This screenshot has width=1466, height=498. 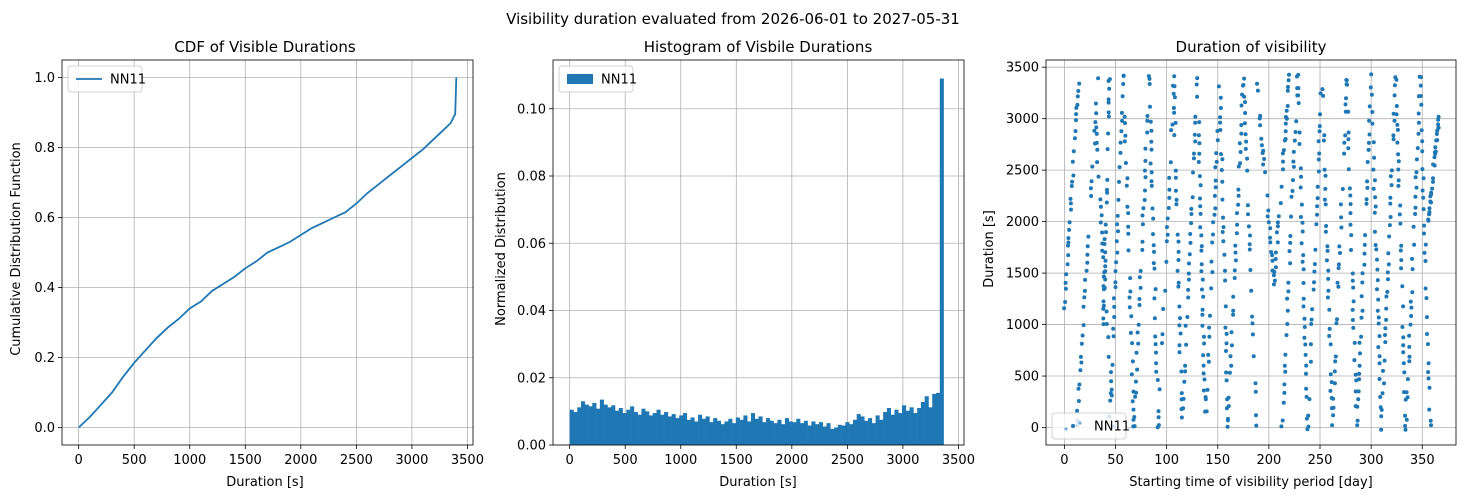 What do you see at coordinates (531, 109) in the screenshot?
I see `histogram-ytick-label: 0.10` at bounding box center [531, 109].